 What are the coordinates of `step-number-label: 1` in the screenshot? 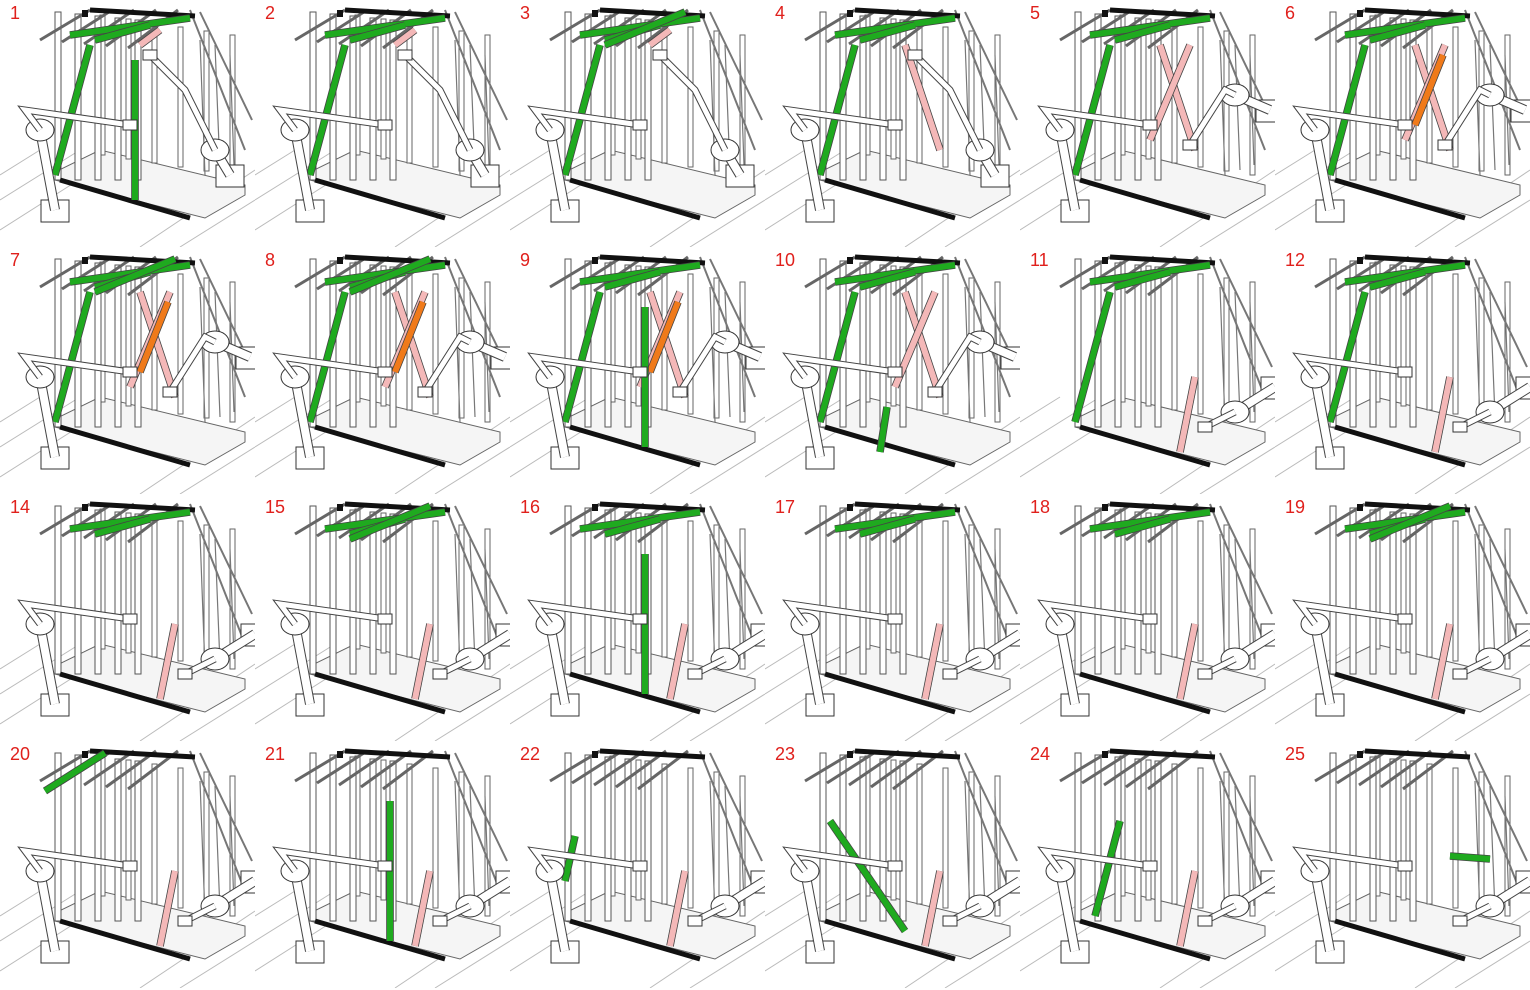 It's located at (15, 13).